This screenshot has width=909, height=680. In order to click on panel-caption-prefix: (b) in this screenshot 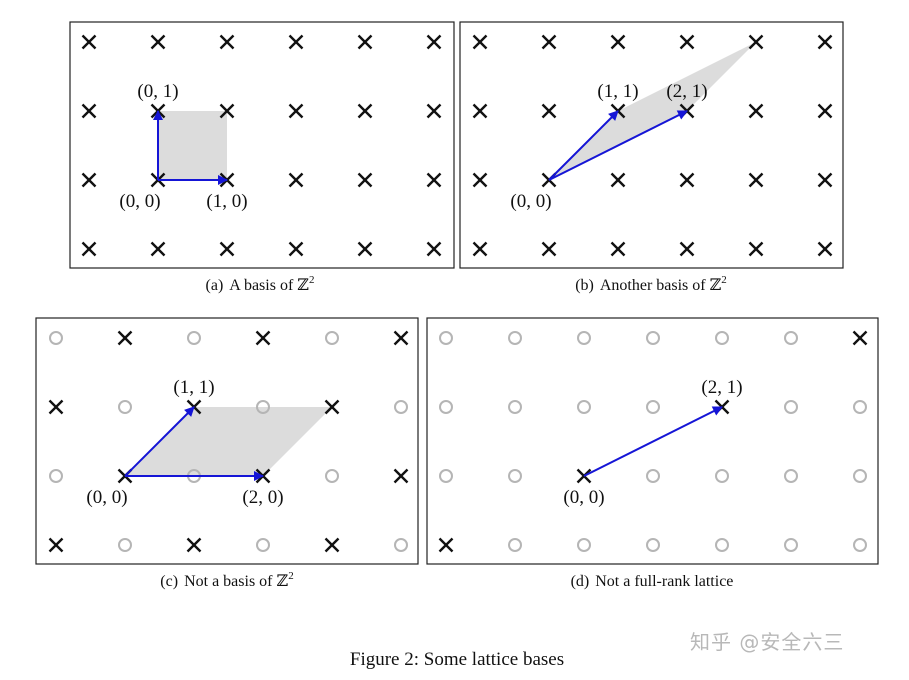, I will do `click(584, 285)`.